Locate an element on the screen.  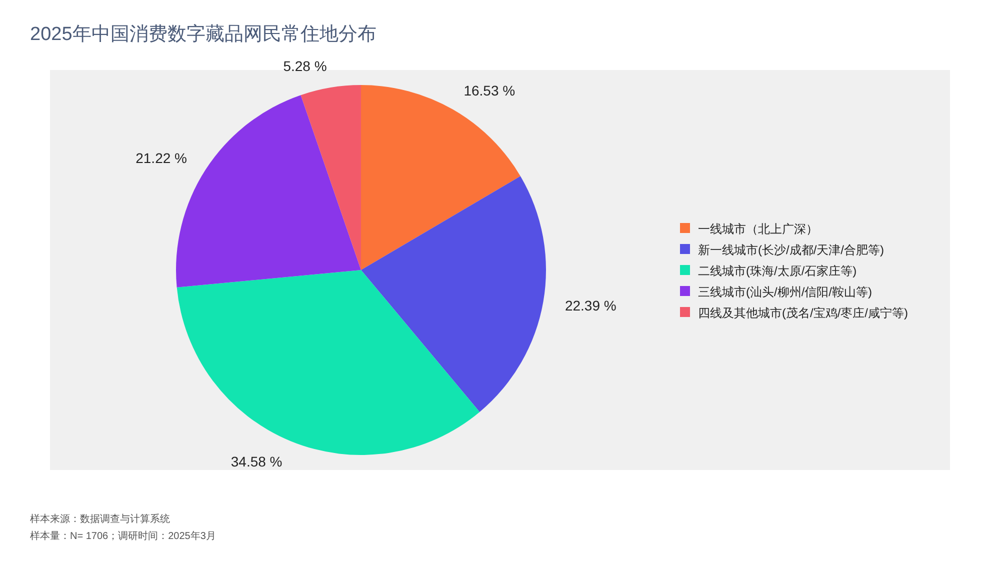
data-label: 5.28 % is located at coordinates (305, 66).